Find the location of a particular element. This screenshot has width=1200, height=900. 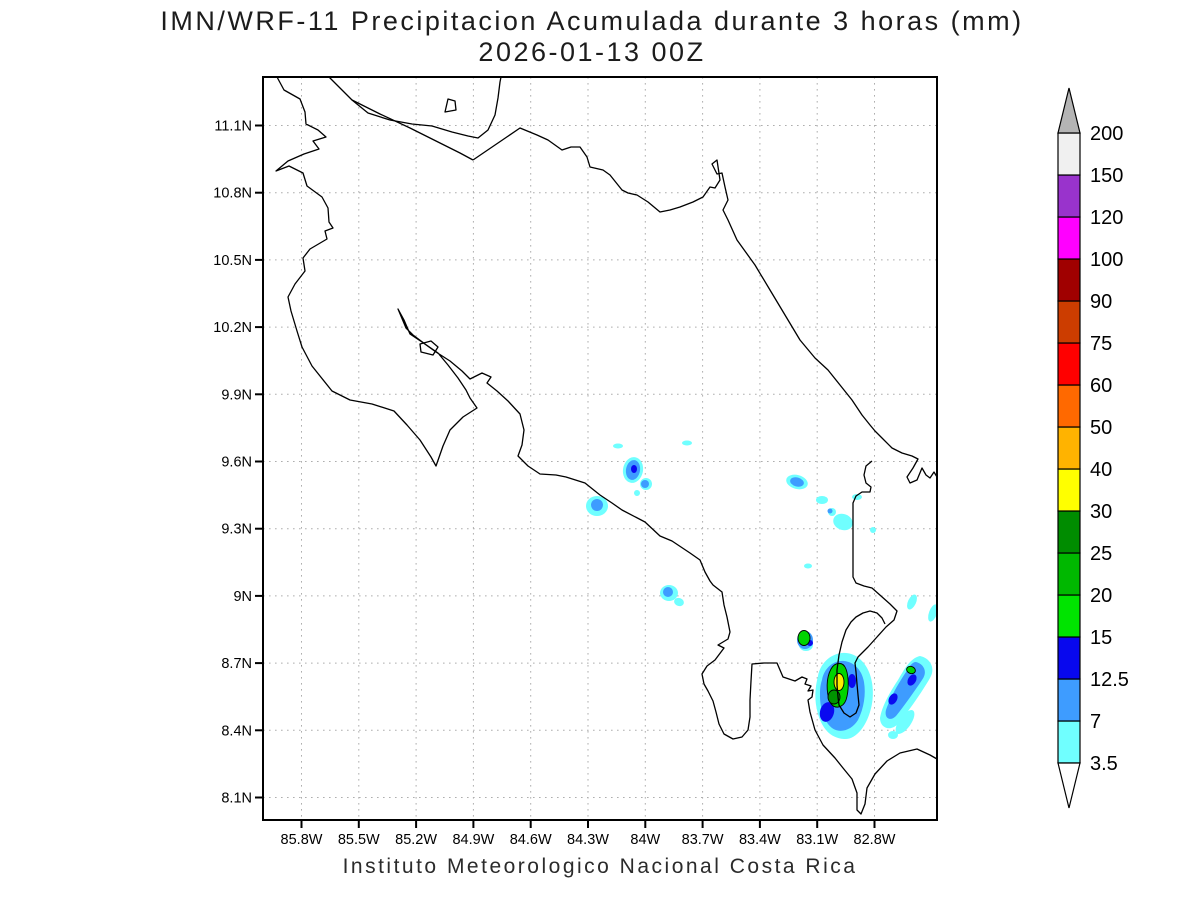

rain-20-25mm is located at coordinates (834, 697).